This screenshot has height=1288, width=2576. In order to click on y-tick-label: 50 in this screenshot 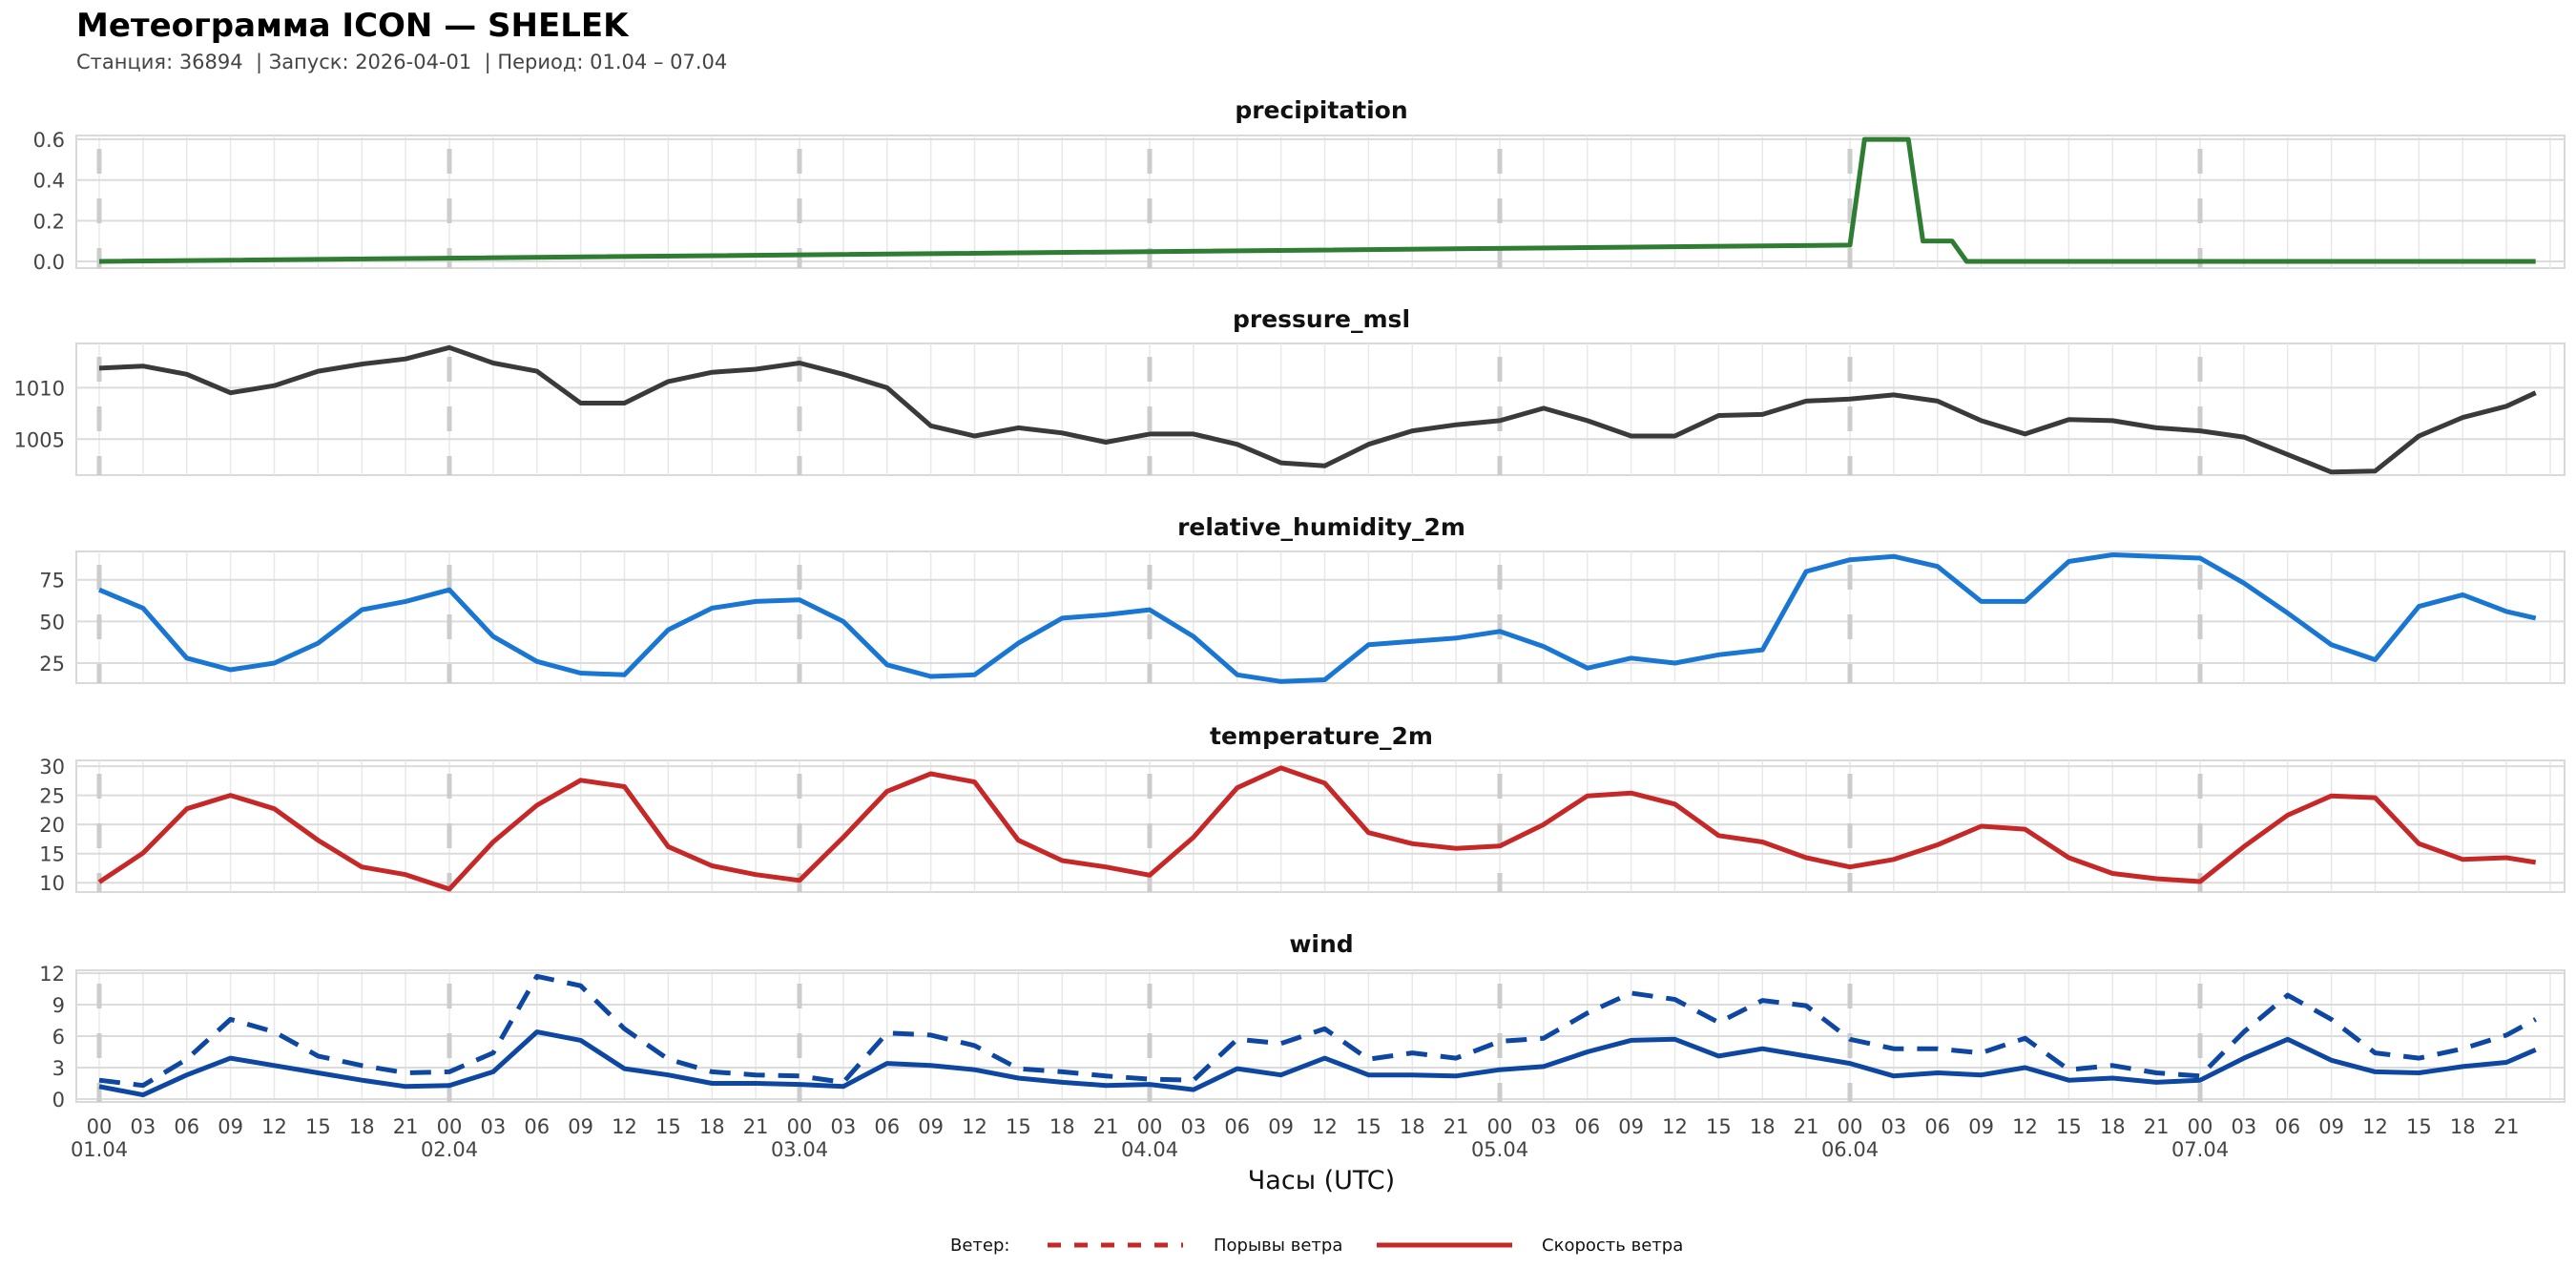, I will do `click(52, 622)`.